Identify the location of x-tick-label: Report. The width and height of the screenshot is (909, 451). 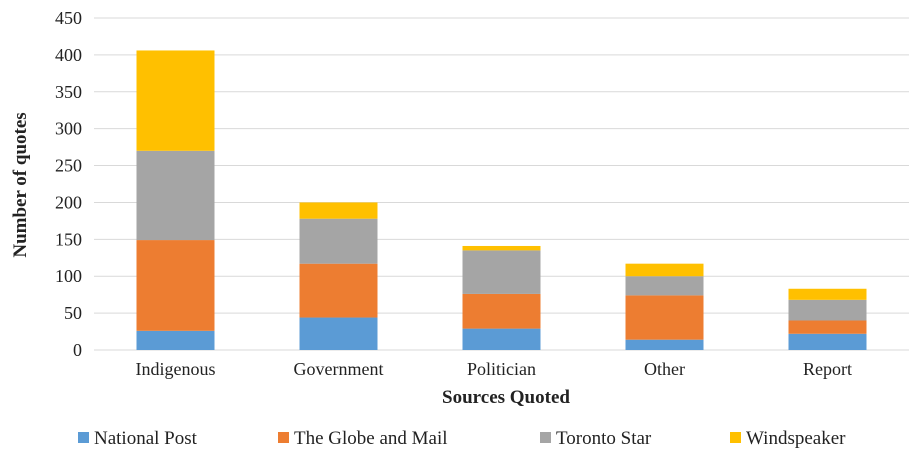
(827, 369).